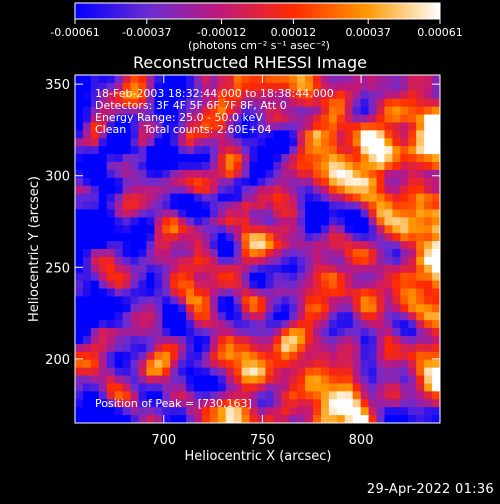 The height and width of the screenshot is (504, 500). What do you see at coordinates (294, 32) in the screenshot?
I see `colorbar-tick-label: 0.00012` at bounding box center [294, 32].